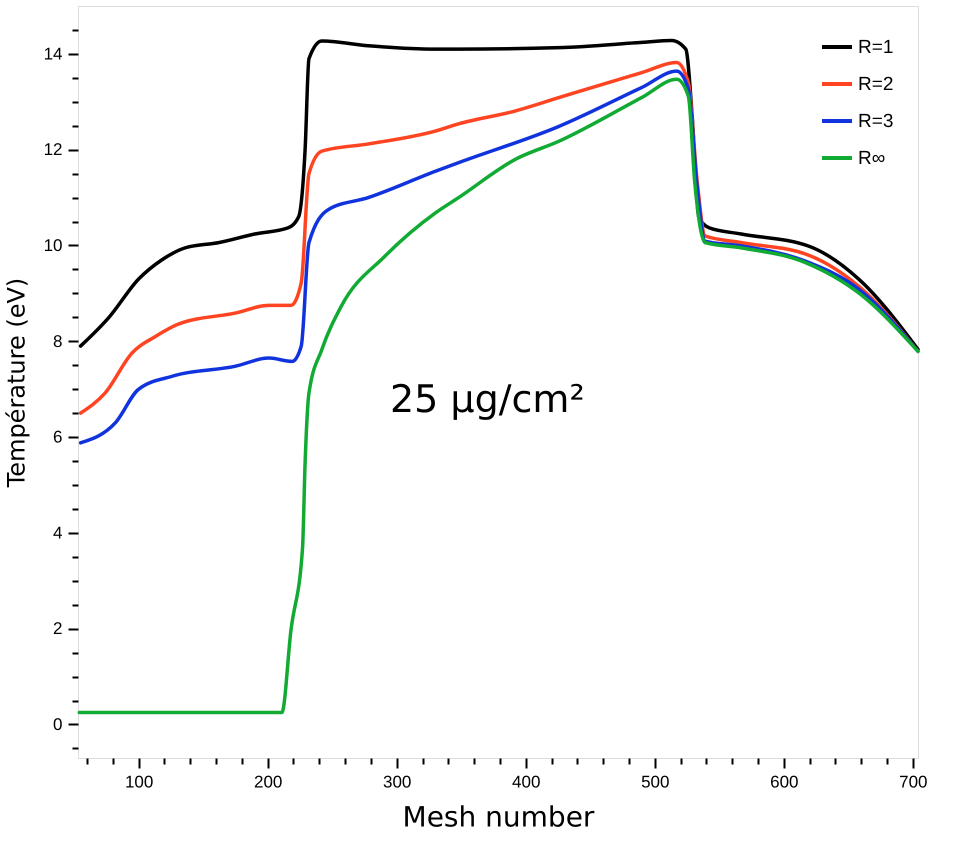  I want to click on x-tick-label: 400, so click(526, 782).